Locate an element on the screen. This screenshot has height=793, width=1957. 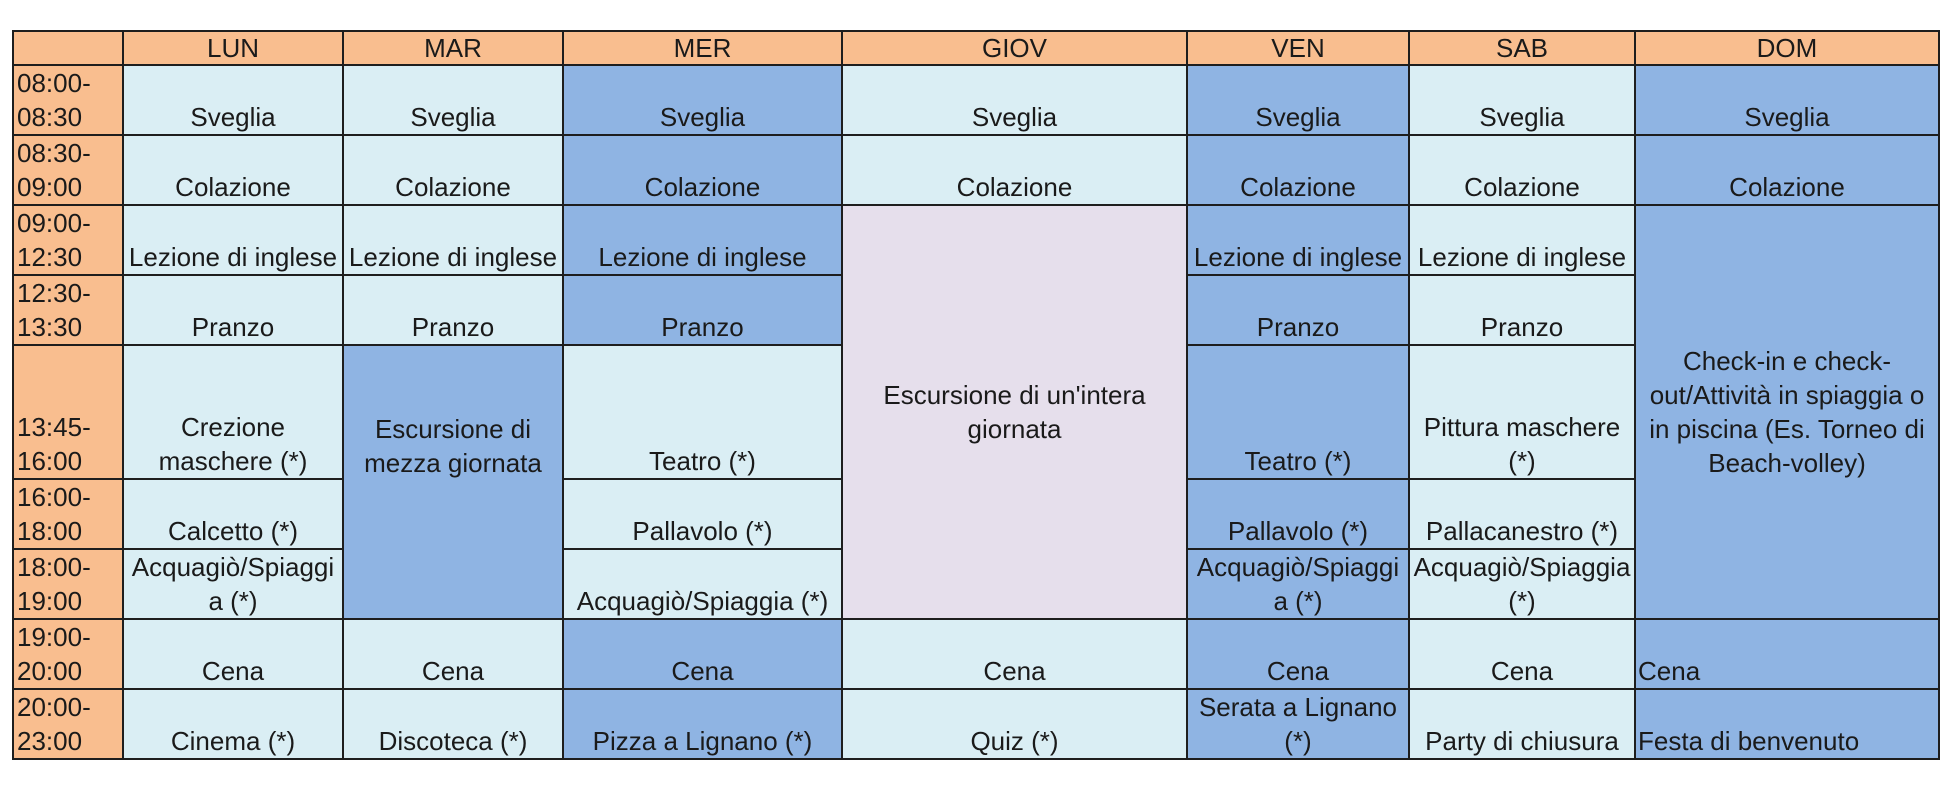
time-slot-cell: 19:00- 20:00 is located at coordinates (68, 654).